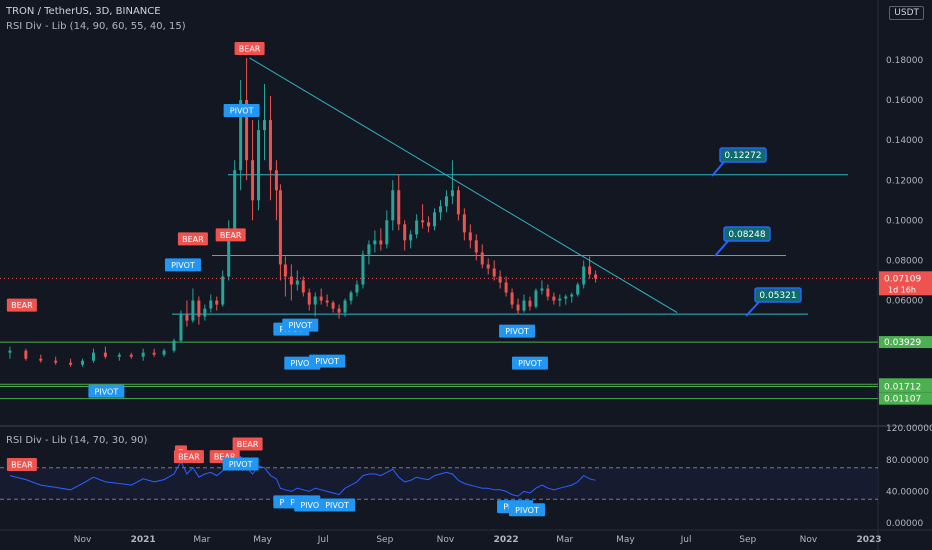  What do you see at coordinates (909, 429) in the screenshot?
I see `rsi-tick-label: 120.00000` at bounding box center [909, 429].